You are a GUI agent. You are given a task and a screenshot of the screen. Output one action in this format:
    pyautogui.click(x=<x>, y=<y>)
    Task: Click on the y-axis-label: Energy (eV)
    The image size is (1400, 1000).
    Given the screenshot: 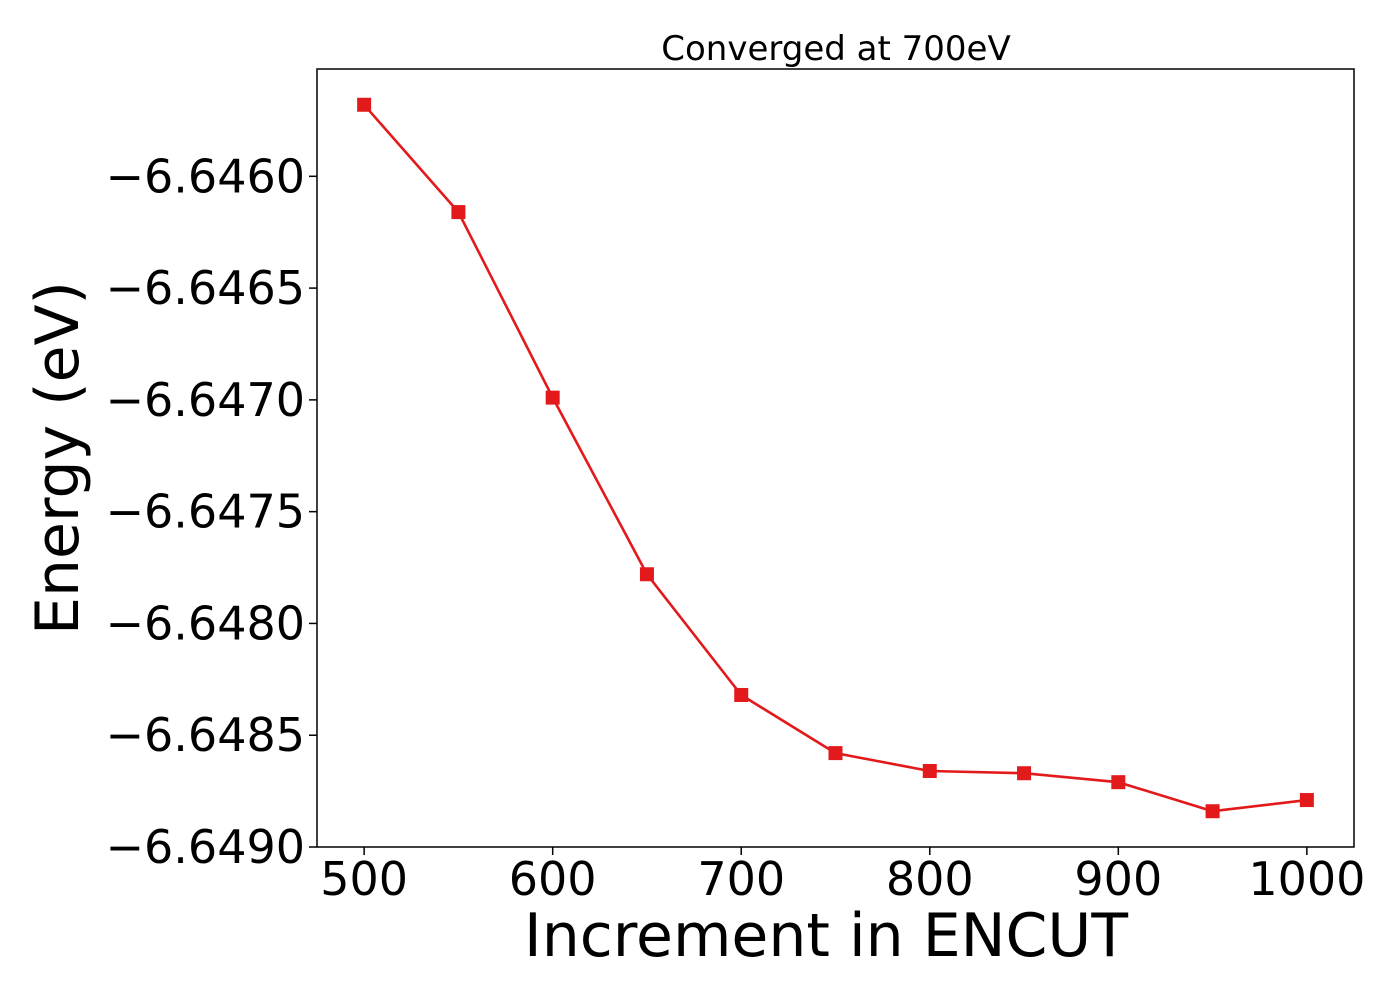 What is the action you would take?
    pyautogui.click(x=58, y=458)
    